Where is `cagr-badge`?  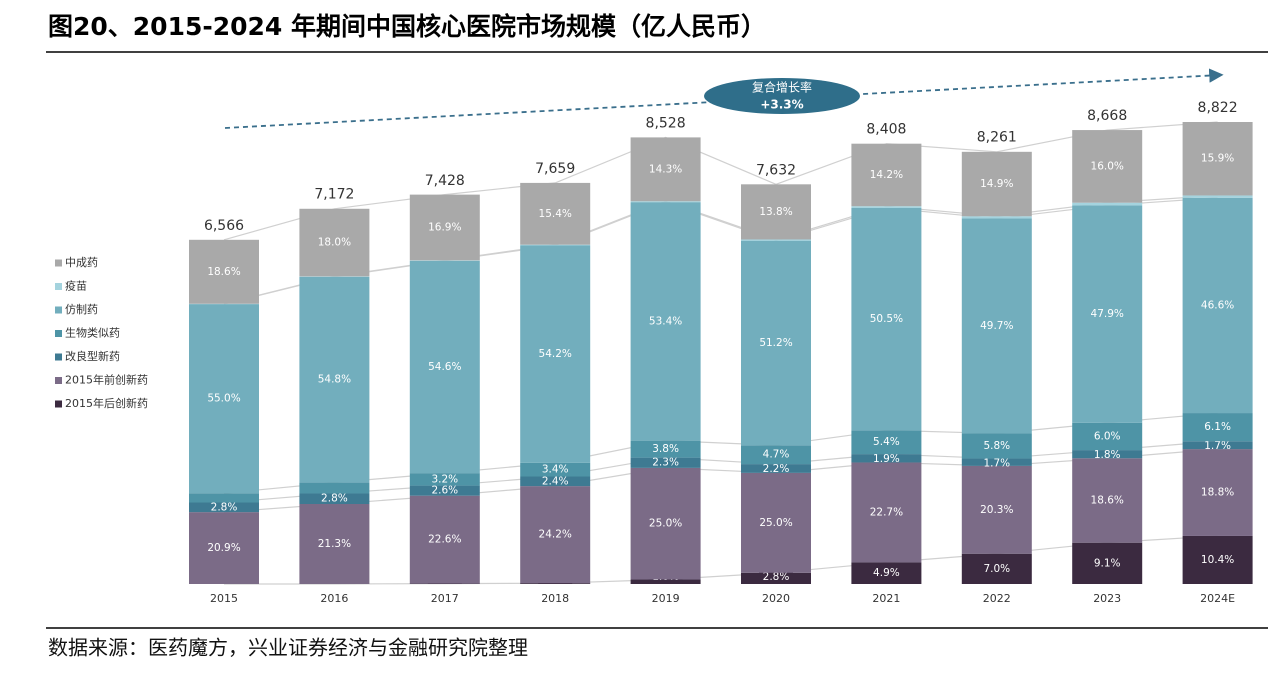
cagr-badge is located at coordinates (782, 96).